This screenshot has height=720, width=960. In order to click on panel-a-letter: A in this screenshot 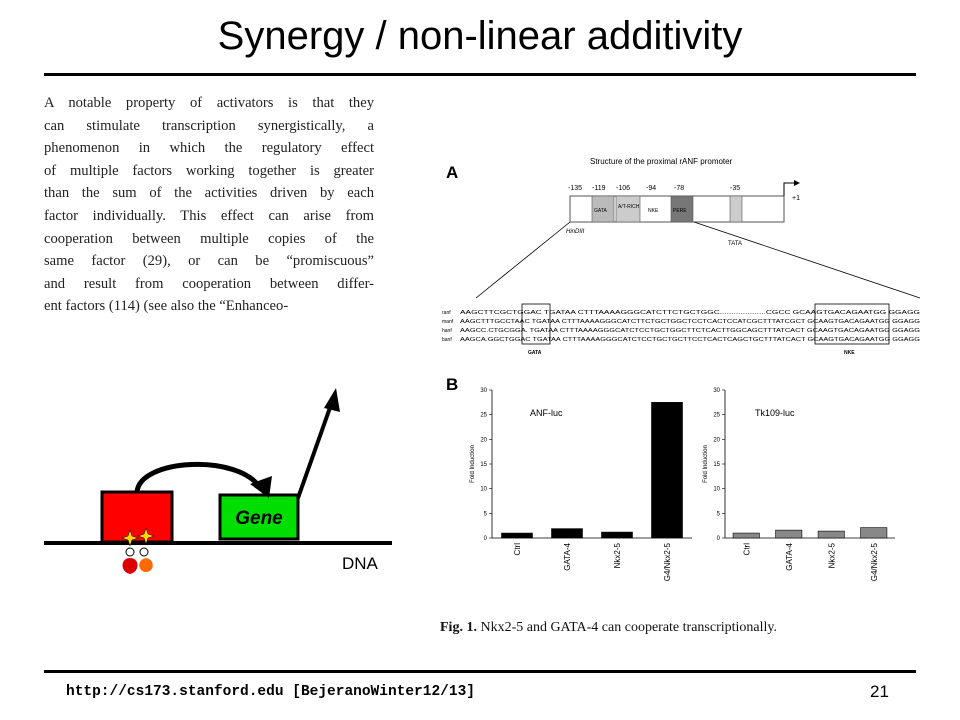, I will do `click(452, 172)`.